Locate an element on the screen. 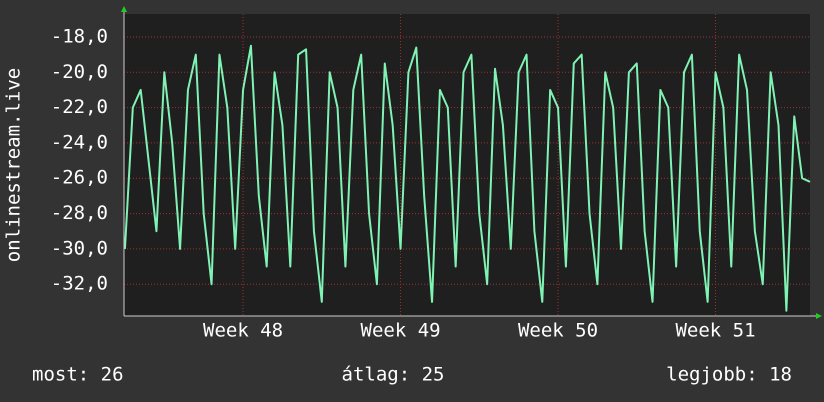 This screenshot has height=402, width=824. y-tick-label: -32,0 is located at coordinates (79, 284).